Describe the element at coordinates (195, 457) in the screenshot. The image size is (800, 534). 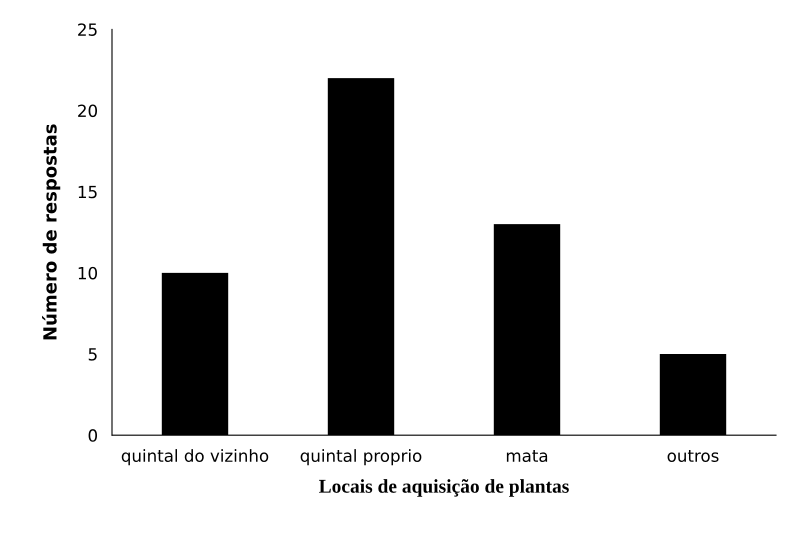
I see `x-tick-label: quintal do vizinho` at that location.